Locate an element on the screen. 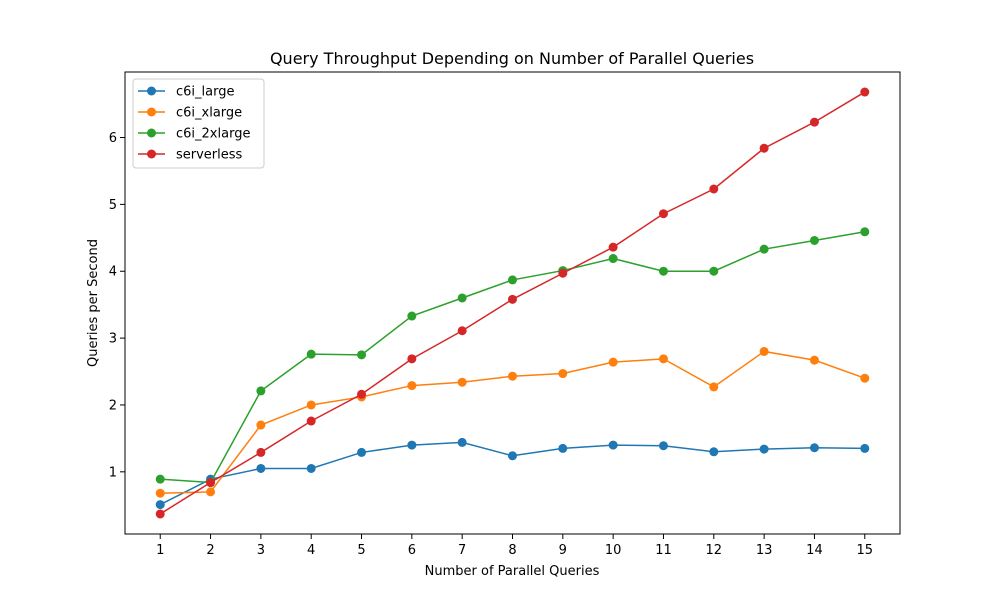  x-tick-label: 15 is located at coordinates (864, 550).